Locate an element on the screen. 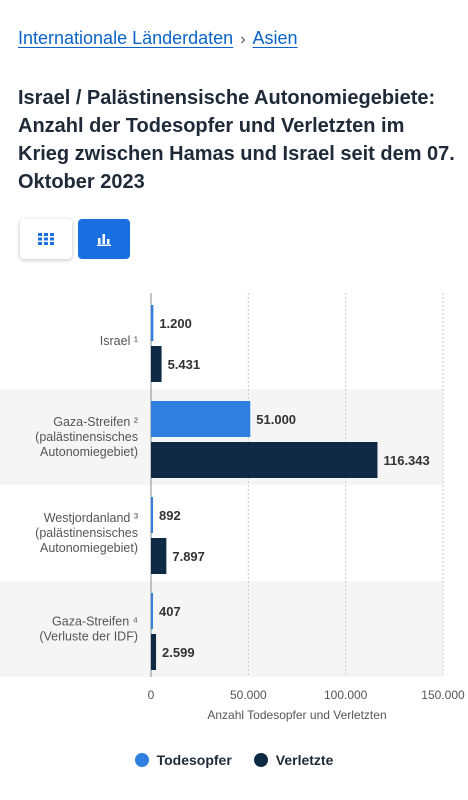 This screenshot has width=468, height=800. legend-item-todesopfer: Todesopfer is located at coordinates (183, 760).